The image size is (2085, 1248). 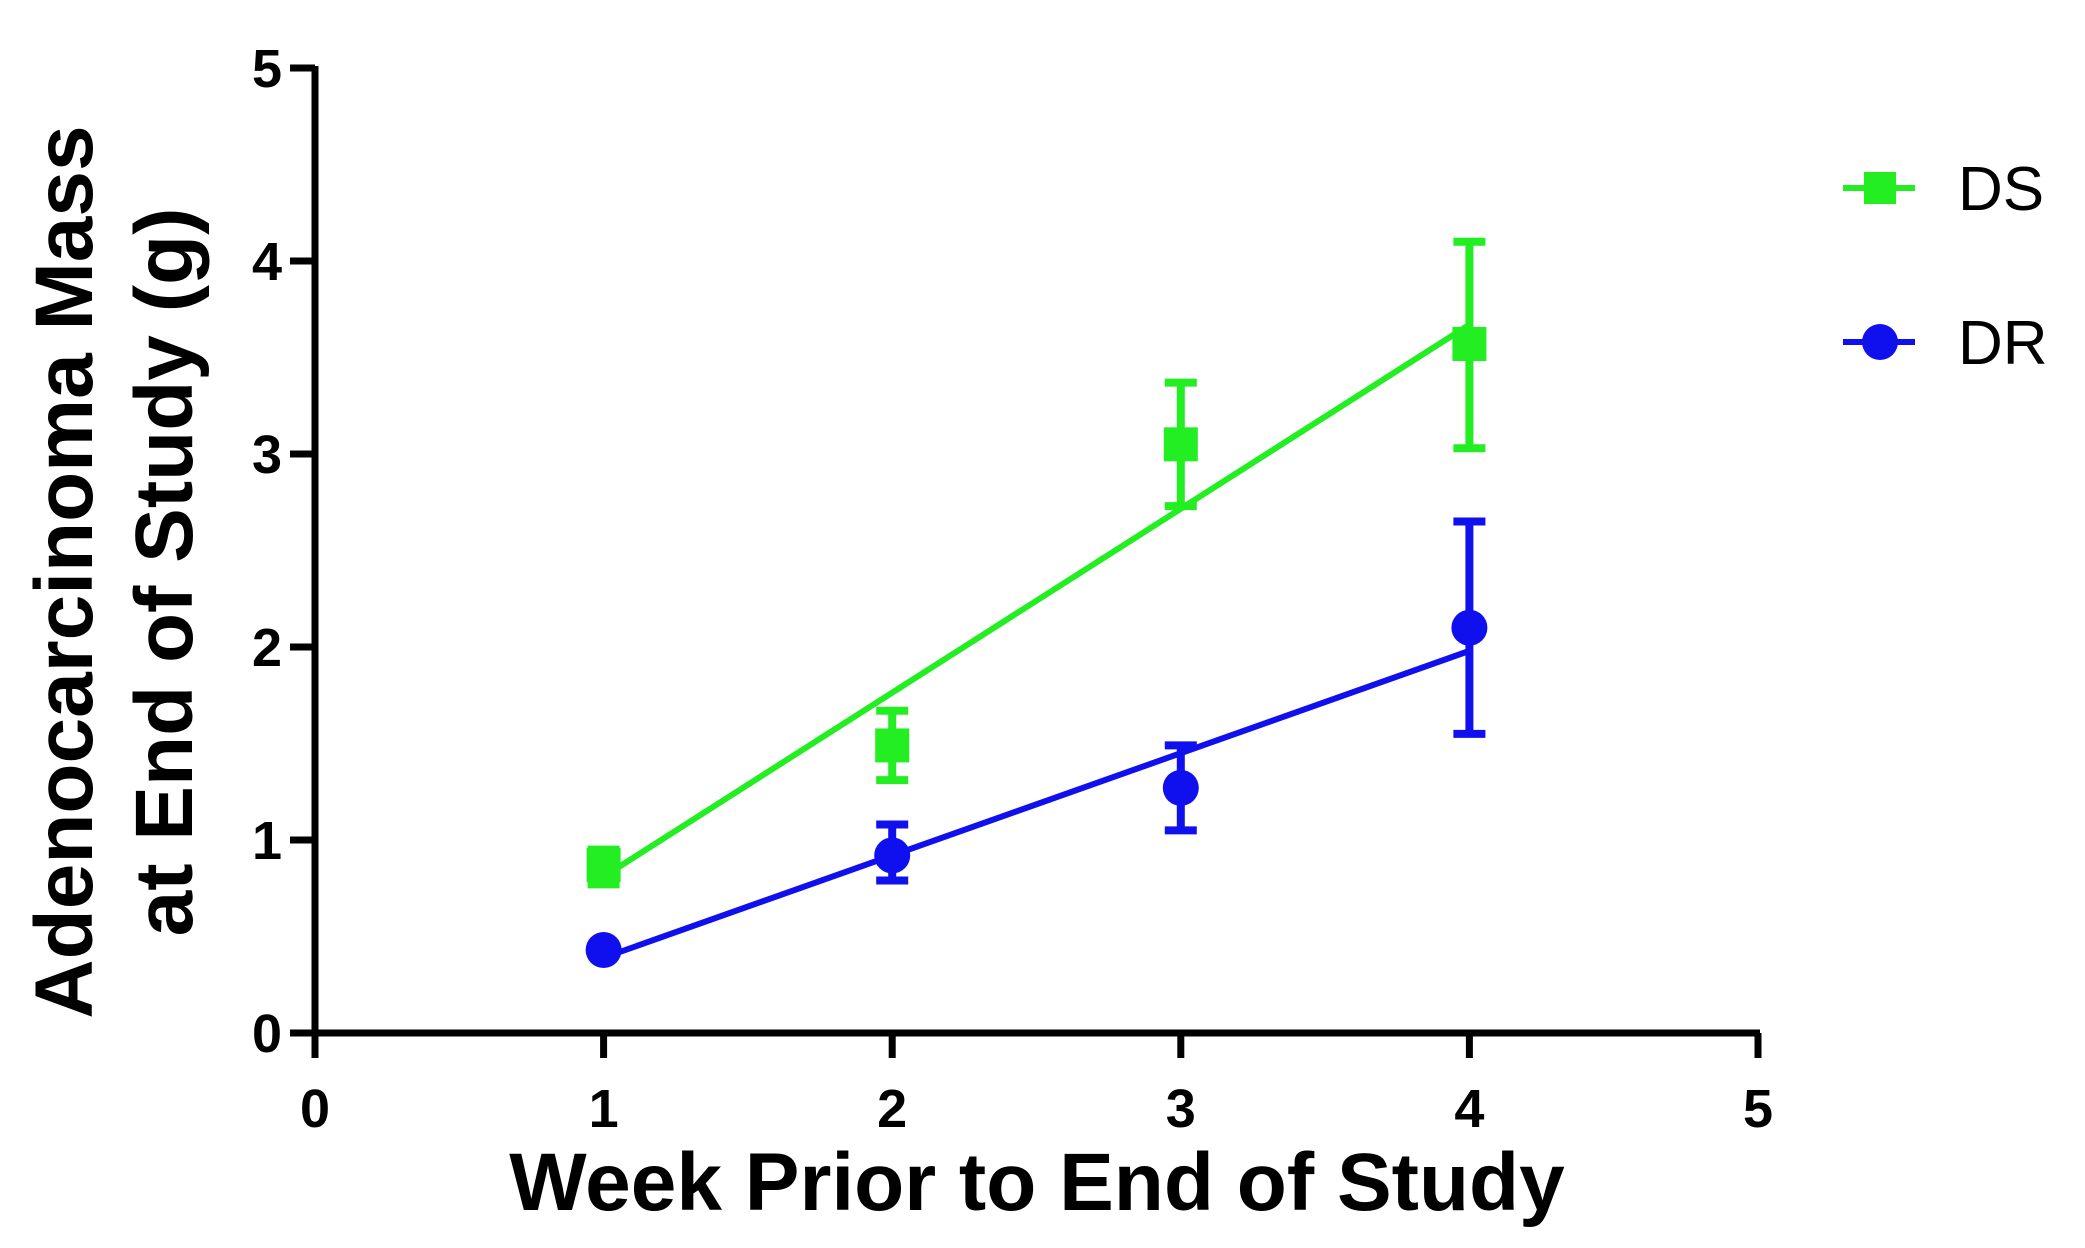 I want to click on y-tick-label: 1, so click(x=267, y=841).